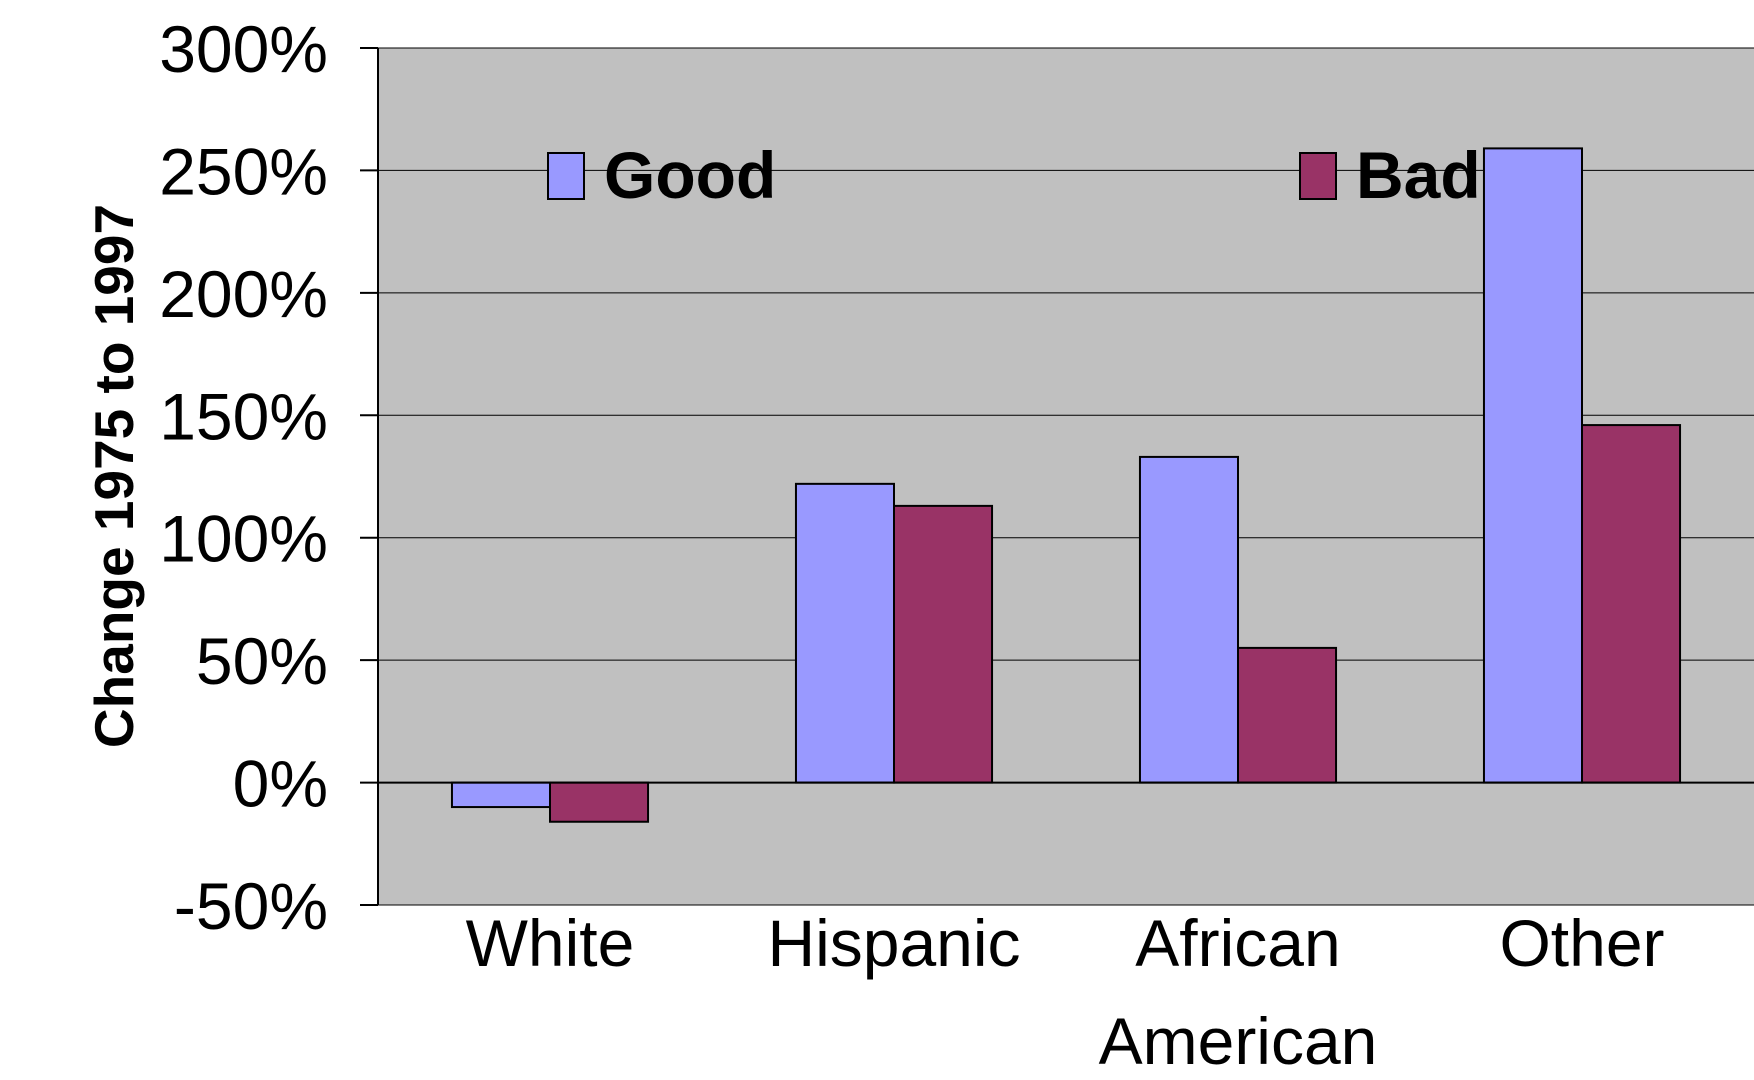 This screenshot has height=1080, width=1754. Describe the element at coordinates (268, 477) in the screenshot. I see `y-axis-ticks: -50% 0% 50% 100% 150% 200% 250% 300%` at that location.